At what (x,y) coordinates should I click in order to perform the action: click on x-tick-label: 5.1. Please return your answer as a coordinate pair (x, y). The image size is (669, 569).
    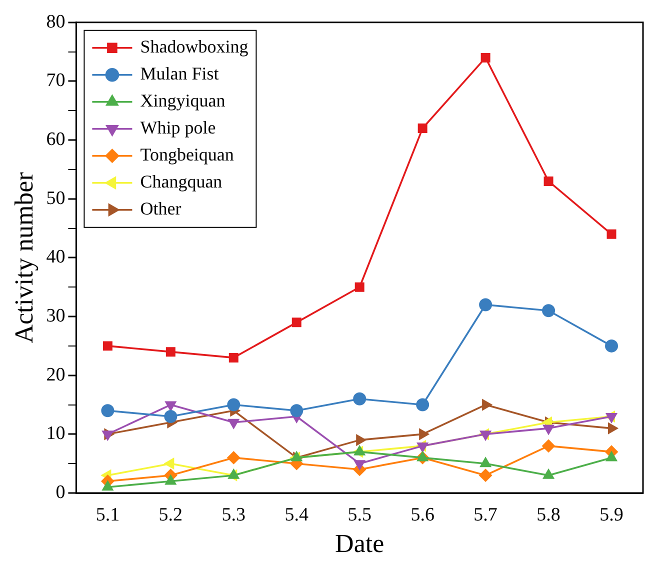
    Looking at the image, I should click on (108, 515).